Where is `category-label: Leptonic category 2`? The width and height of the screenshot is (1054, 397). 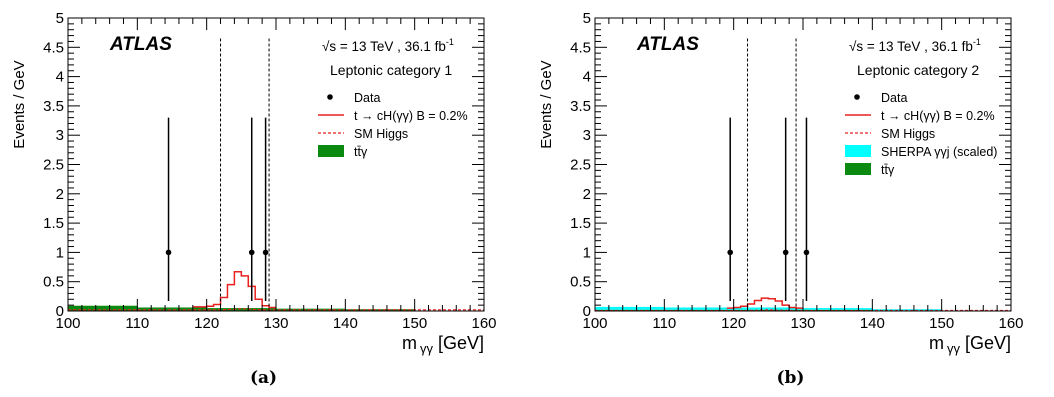
category-label: Leptonic category 2 is located at coordinates (918, 70).